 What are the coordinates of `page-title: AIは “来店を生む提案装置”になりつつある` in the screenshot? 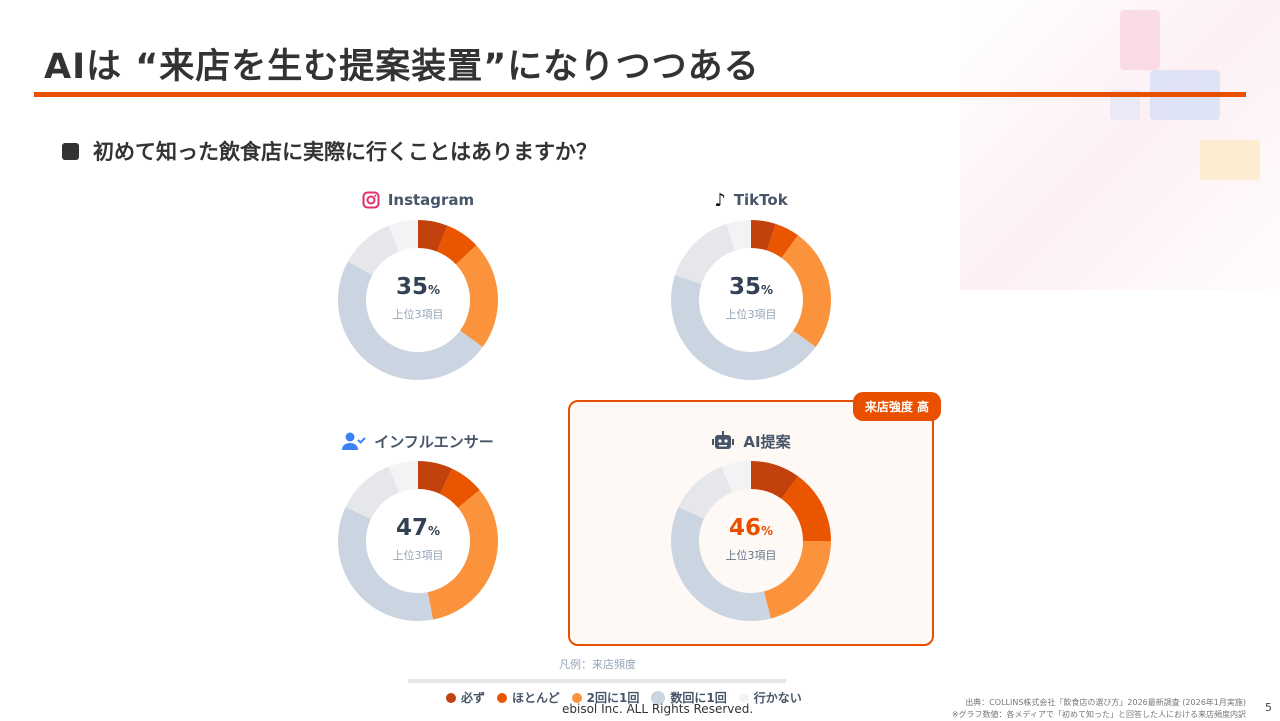 It's located at (402, 67).